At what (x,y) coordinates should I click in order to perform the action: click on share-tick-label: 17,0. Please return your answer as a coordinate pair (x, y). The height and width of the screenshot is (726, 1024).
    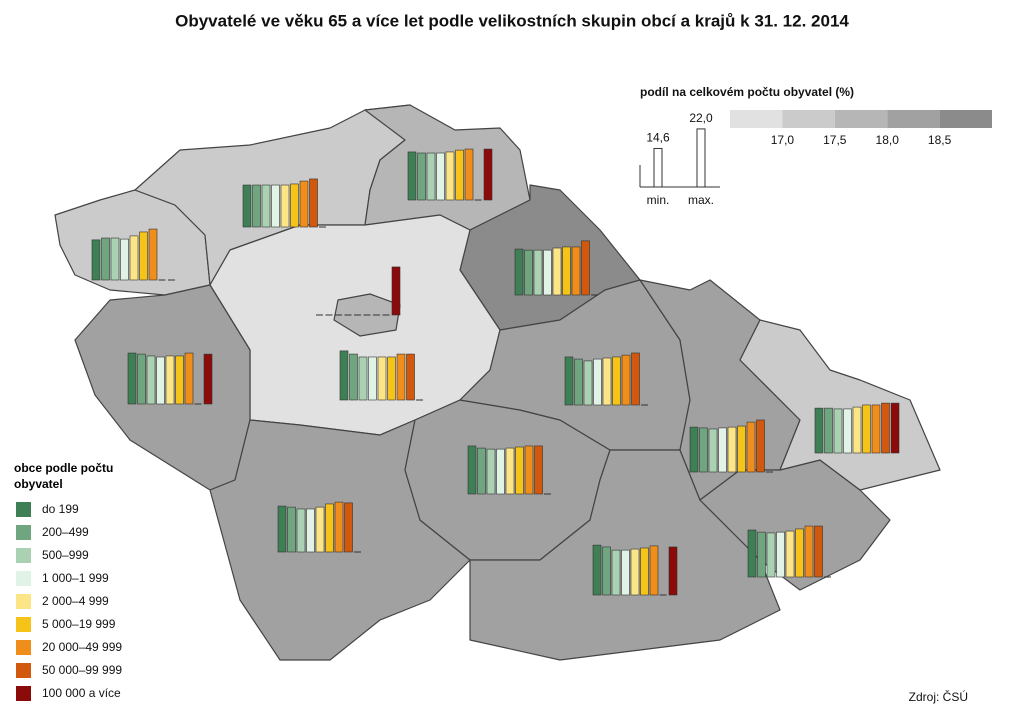
    Looking at the image, I should click on (783, 140).